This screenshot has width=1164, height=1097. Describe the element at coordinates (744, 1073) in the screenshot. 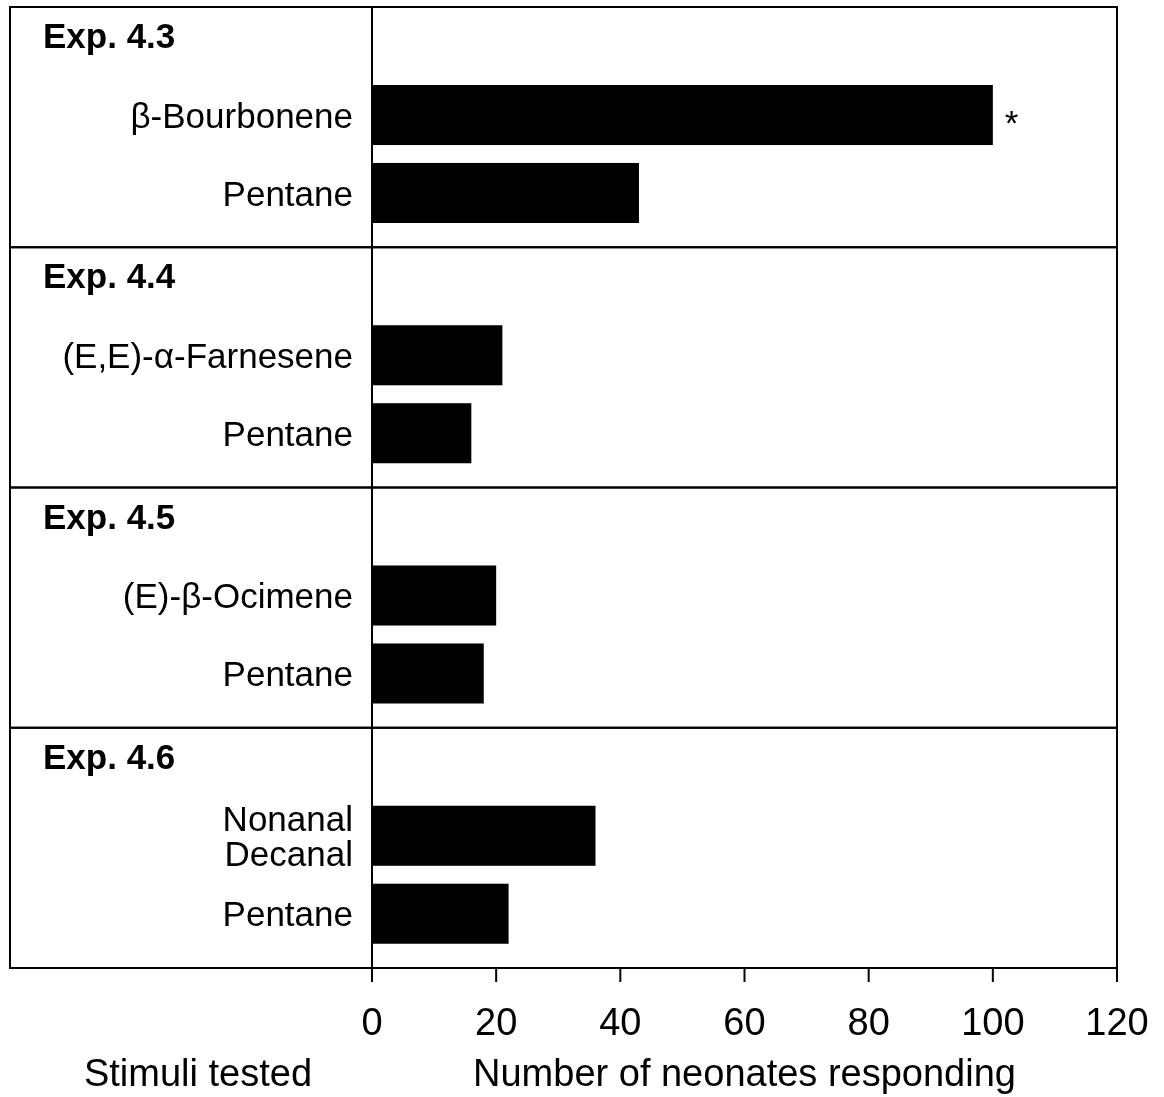

I see `x-axis-title: Number of neonates responding` at that location.